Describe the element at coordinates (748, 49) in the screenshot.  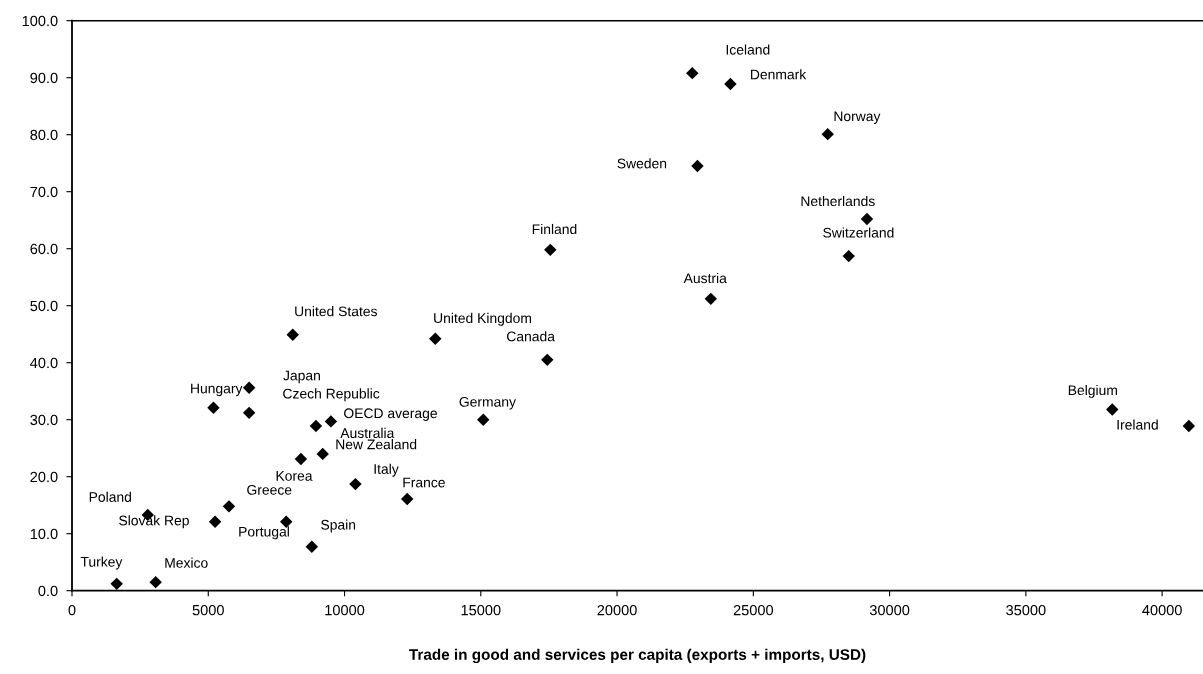
I see `annotation: Iceland` at that location.